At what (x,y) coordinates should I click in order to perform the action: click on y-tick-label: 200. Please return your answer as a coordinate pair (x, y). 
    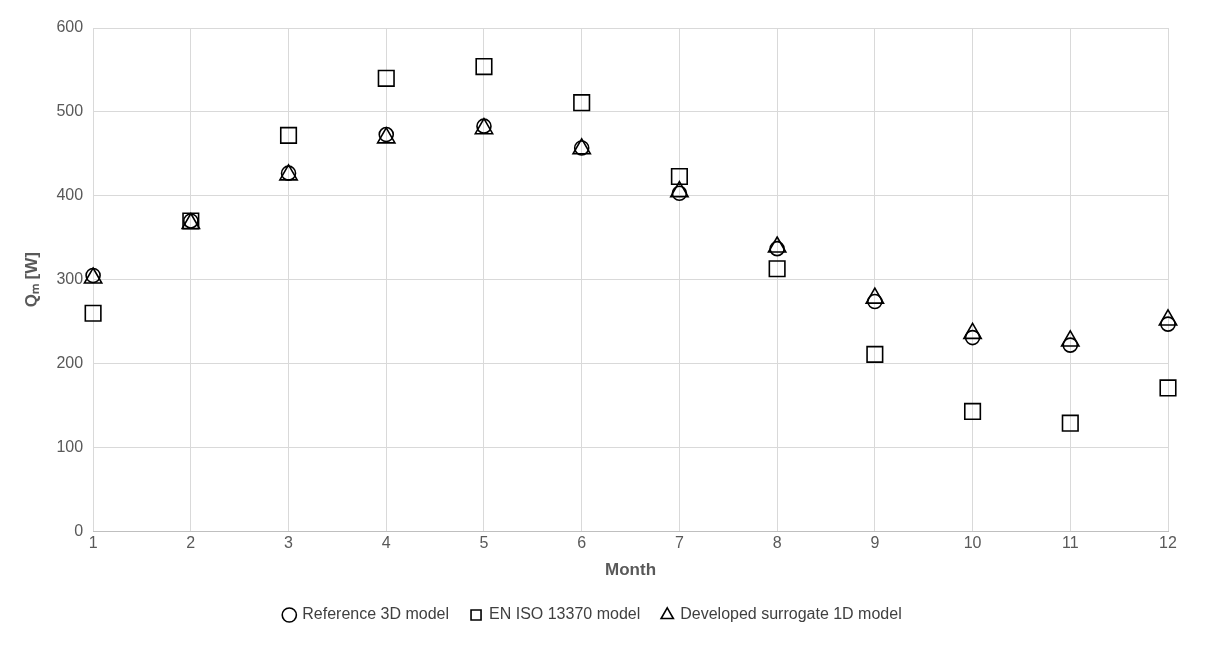
    Looking at the image, I should click on (70, 363).